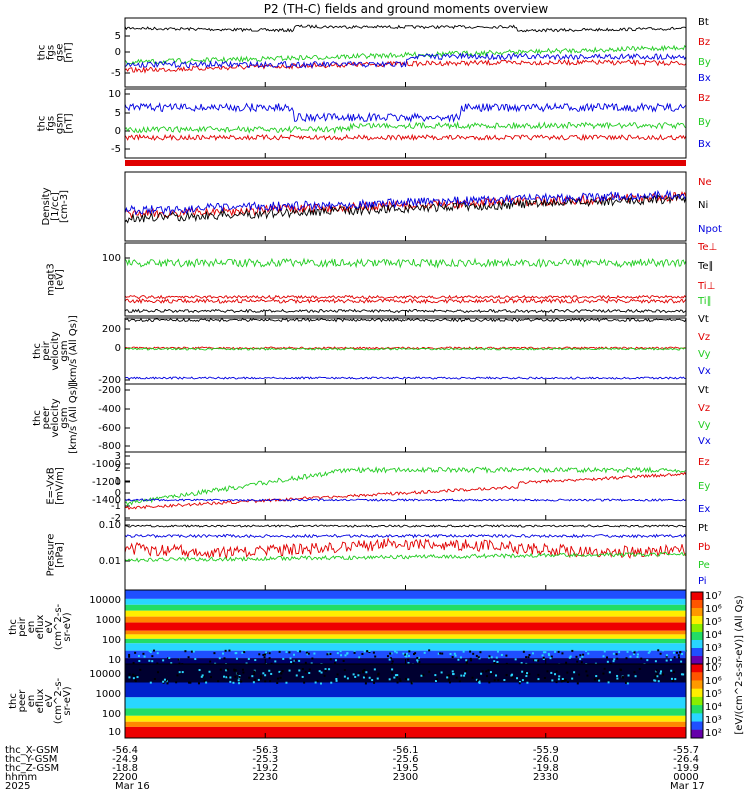 The height and width of the screenshot is (804, 750). What do you see at coordinates (405, 311) in the screenshot?
I see `series-Te∥` at bounding box center [405, 311].